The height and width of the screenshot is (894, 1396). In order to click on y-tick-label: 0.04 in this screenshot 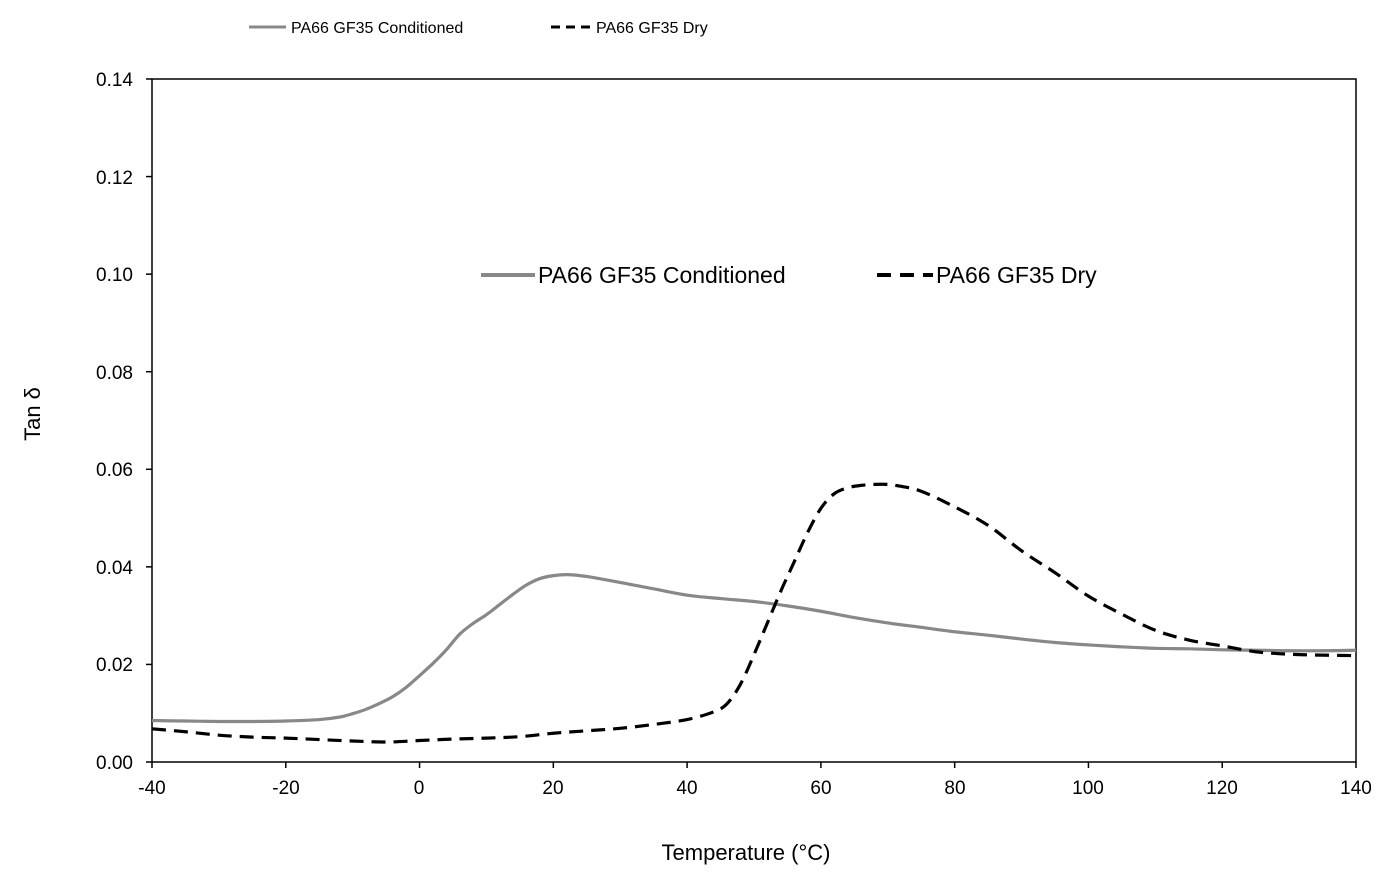, I will do `click(114, 568)`.